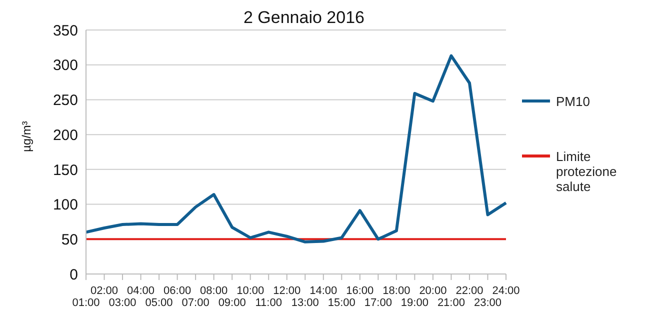 The height and width of the screenshot is (330, 660). Describe the element at coordinates (65, 101) in the screenshot. I see `y-tick-label: 250` at that location.